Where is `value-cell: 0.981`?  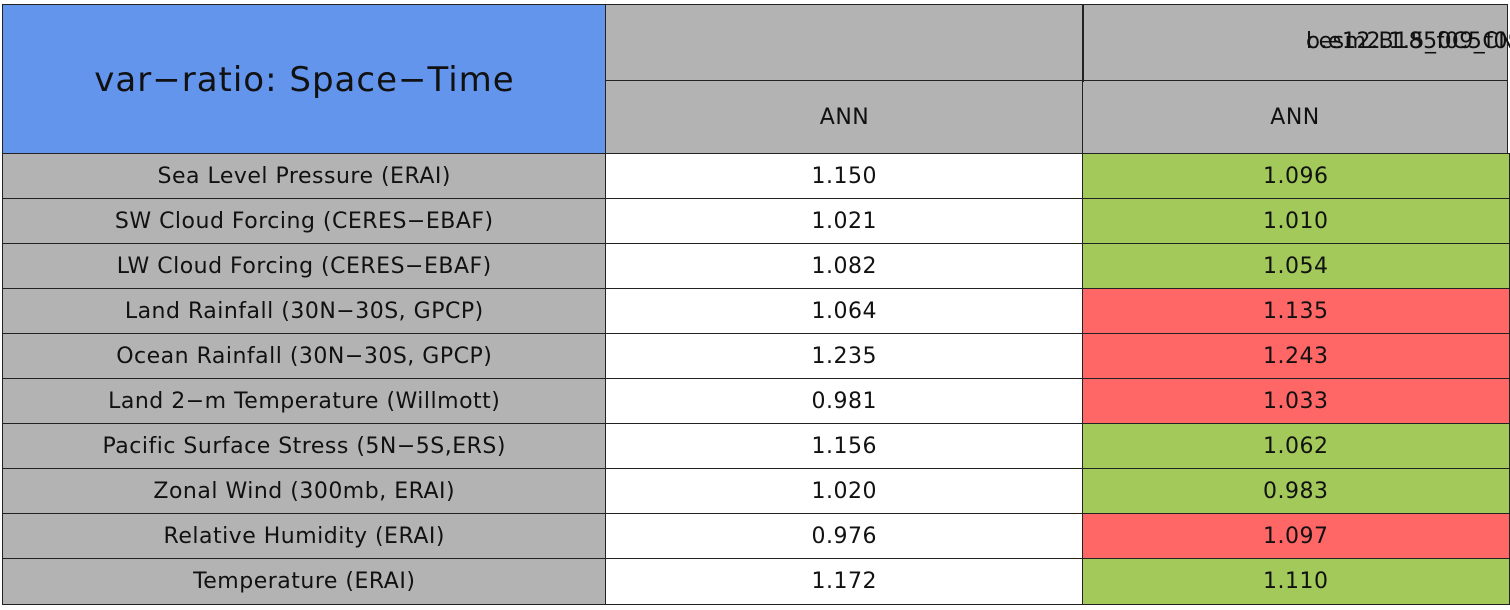 value-cell: 0.981 is located at coordinates (844, 401).